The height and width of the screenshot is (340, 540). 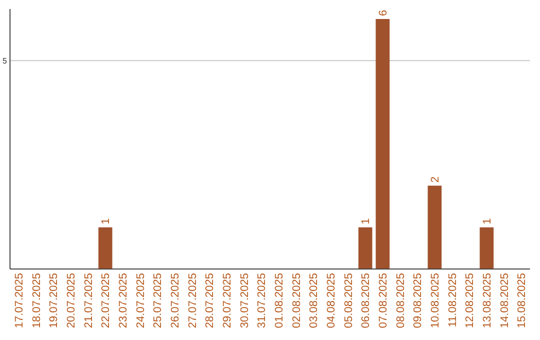 What do you see at coordinates (228, 300) in the screenshot?
I see `x-tick-label: 29.07.2025` at bounding box center [228, 300].